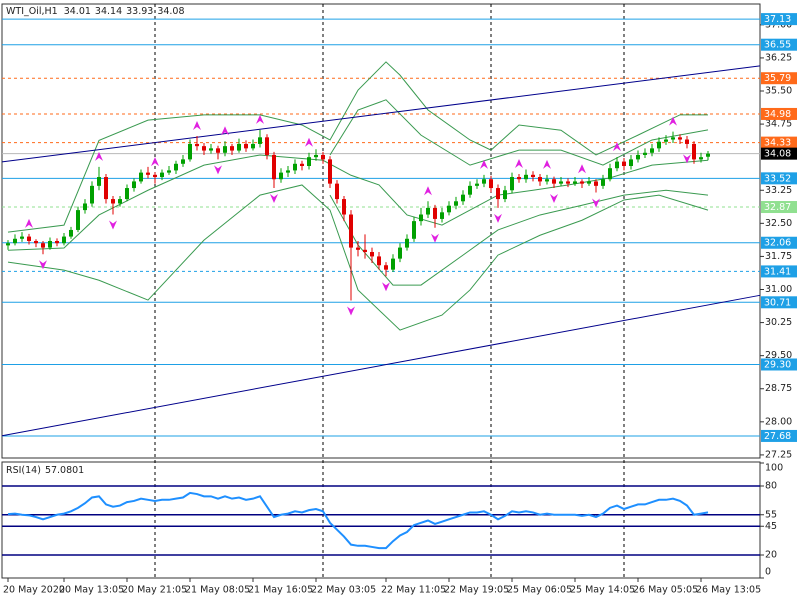 The height and width of the screenshot is (600, 800). What do you see at coordinates (665, 590) in the screenshot?
I see `x-tick-label: 26 May 05:05` at bounding box center [665, 590].